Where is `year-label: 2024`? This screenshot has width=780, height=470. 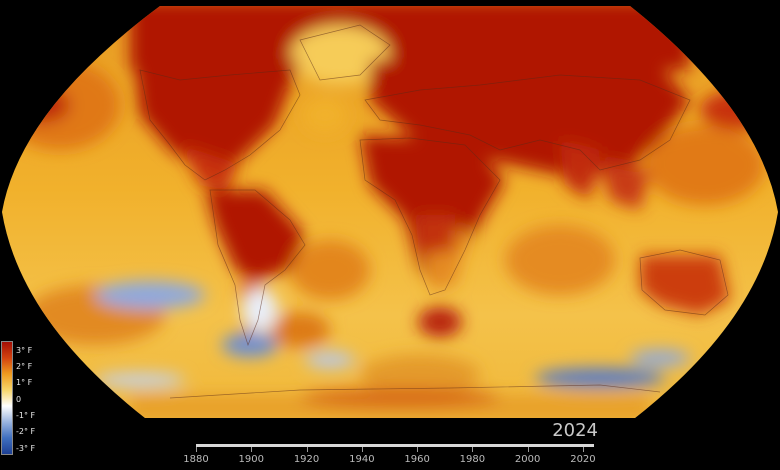
year-label: 2024 is located at coordinates (575, 430).